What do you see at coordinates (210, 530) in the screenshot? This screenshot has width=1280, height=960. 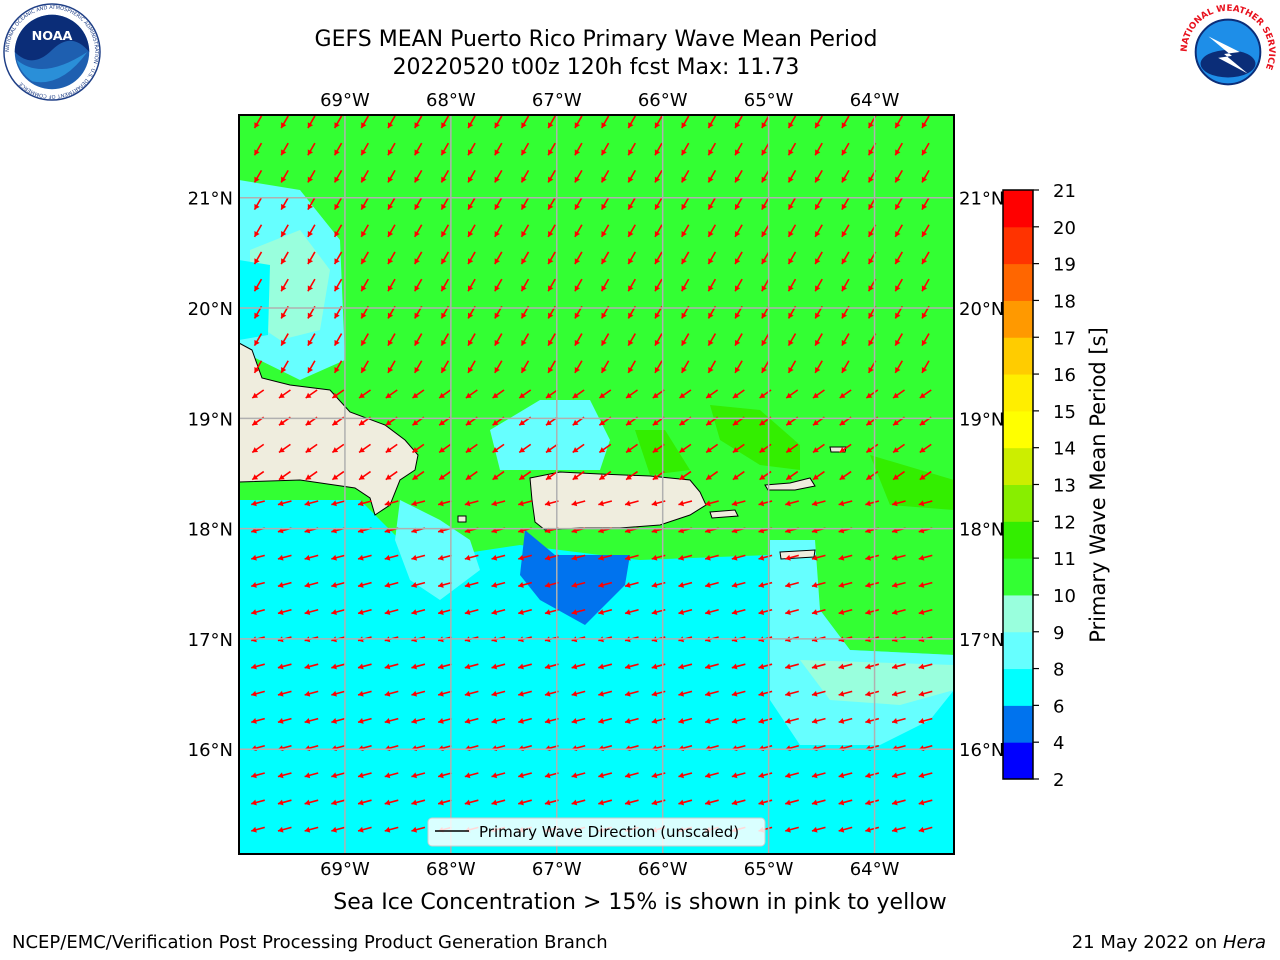 I see `lat-label-left: 18°N` at bounding box center [210, 530].